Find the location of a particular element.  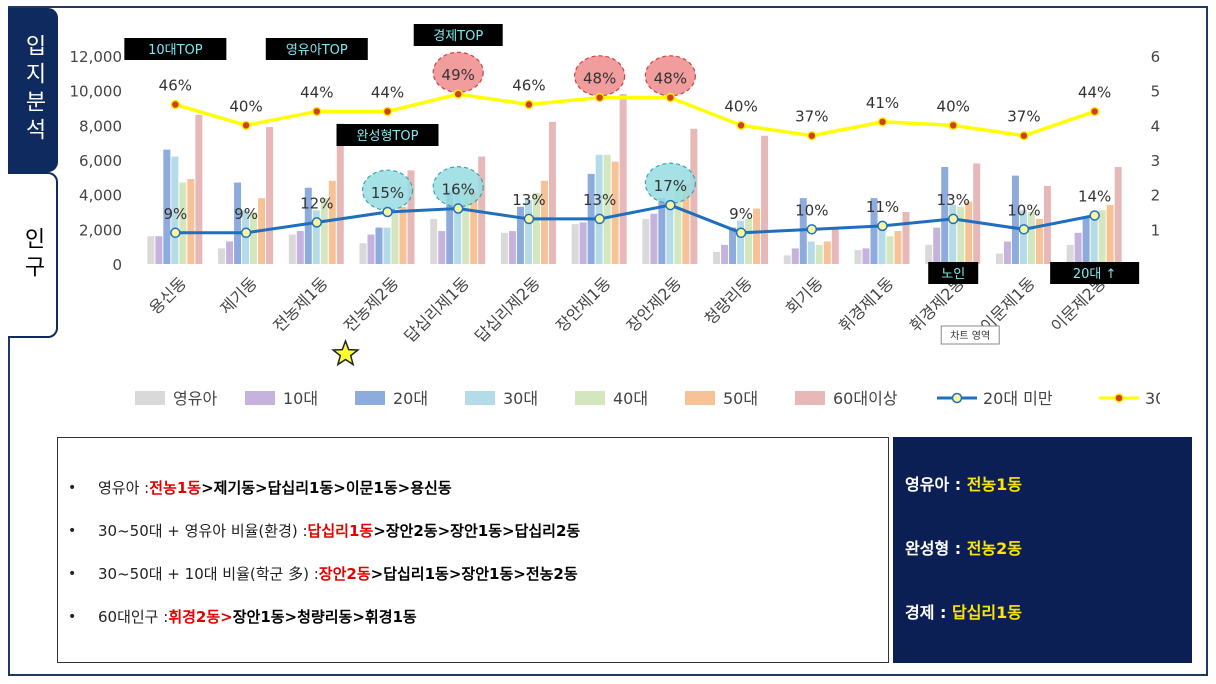

y-right-tick-label: 10% is located at coordinates (1155, 230).